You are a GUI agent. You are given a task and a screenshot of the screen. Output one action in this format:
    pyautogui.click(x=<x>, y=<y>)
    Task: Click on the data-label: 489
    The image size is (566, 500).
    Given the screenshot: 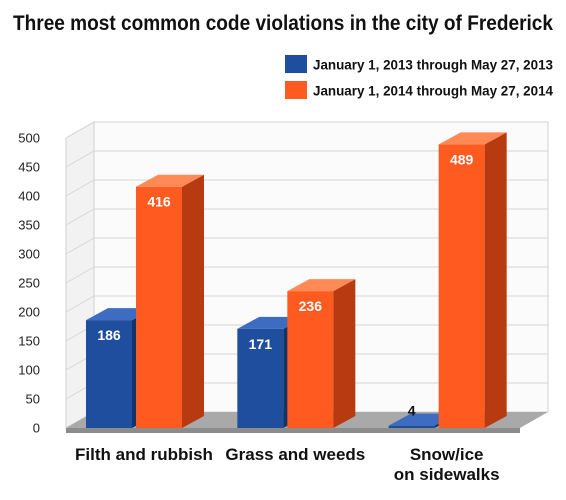 What is the action you would take?
    pyautogui.click(x=462, y=159)
    